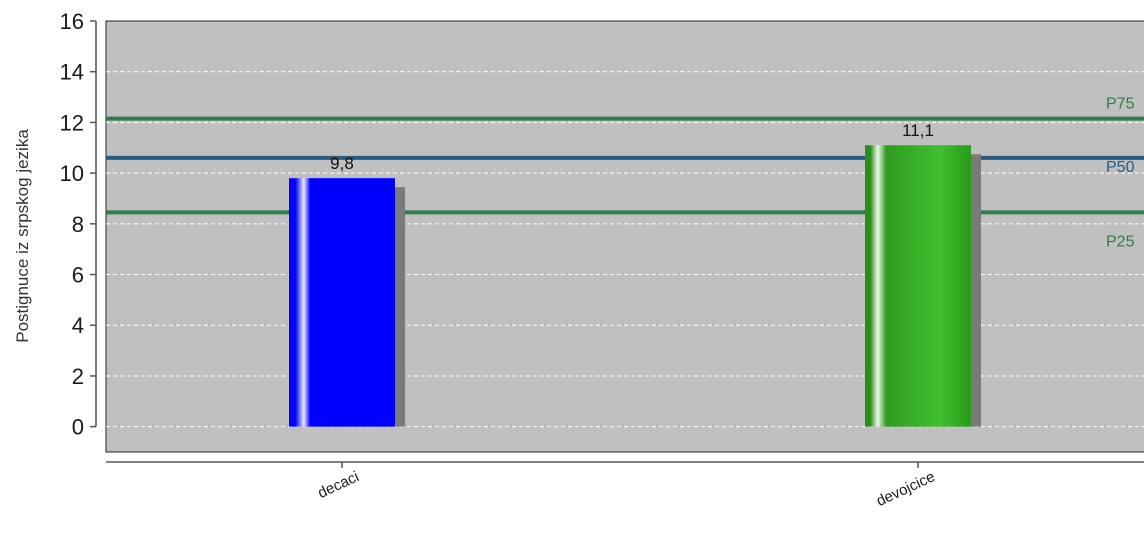 The width and height of the screenshot is (1144, 536). What do you see at coordinates (78, 376) in the screenshot?
I see `y-tick-label: 2` at bounding box center [78, 376].